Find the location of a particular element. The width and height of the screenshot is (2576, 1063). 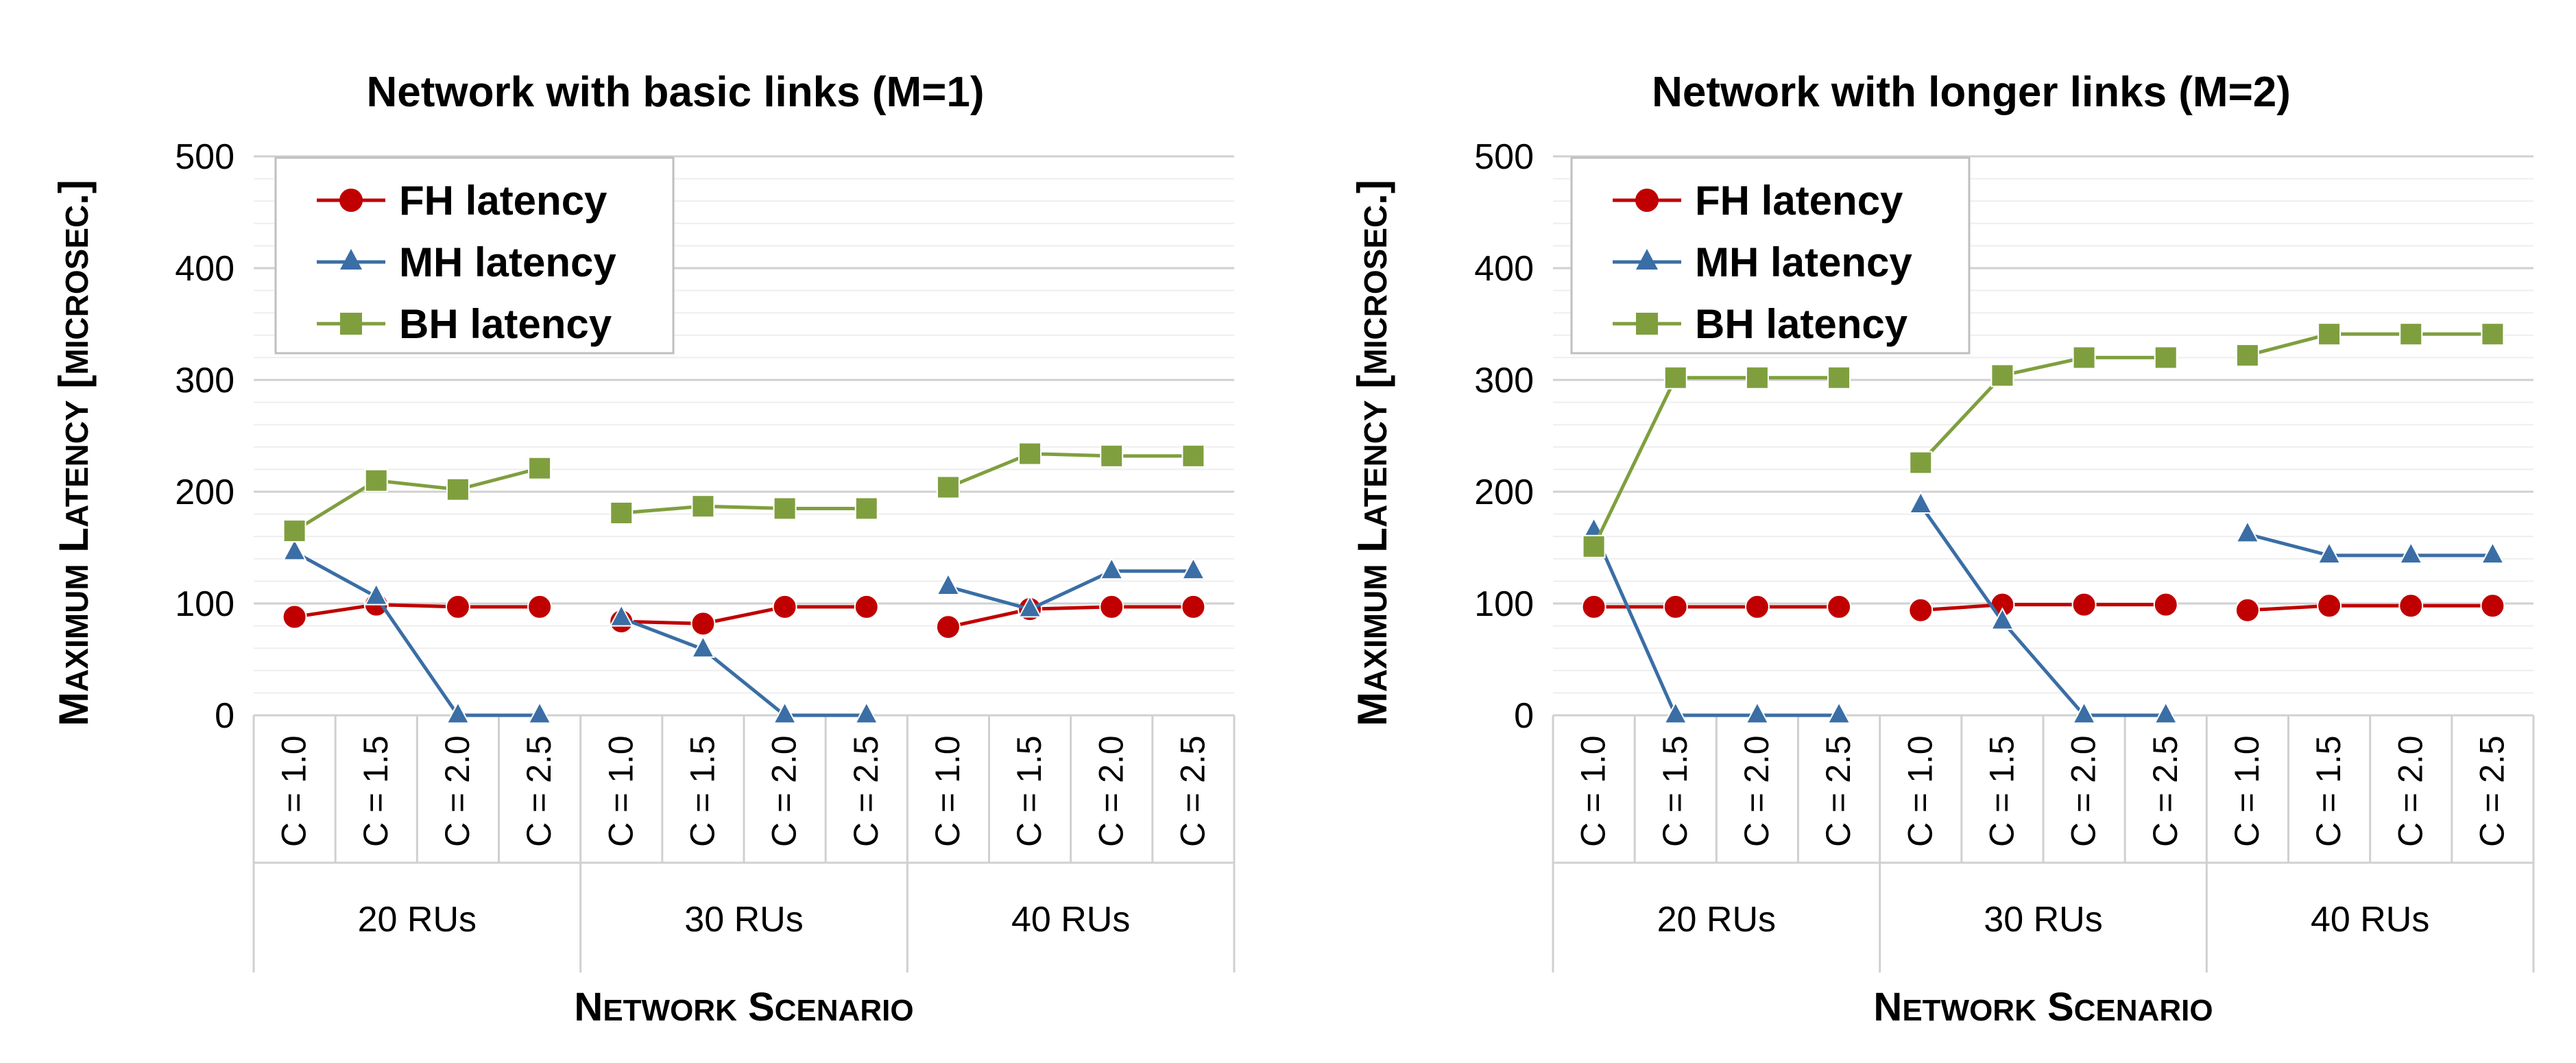

y-tick-label: 500 is located at coordinates (205, 157).